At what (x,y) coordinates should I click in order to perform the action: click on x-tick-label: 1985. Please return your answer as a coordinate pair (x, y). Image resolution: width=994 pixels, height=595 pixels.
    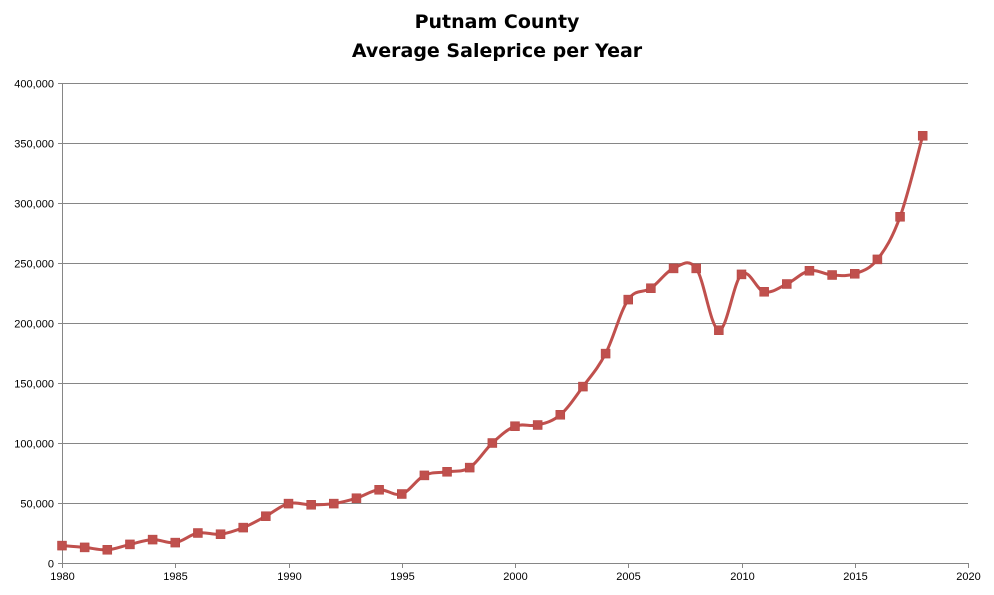
    Looking at the image, I should click on (175, 577).